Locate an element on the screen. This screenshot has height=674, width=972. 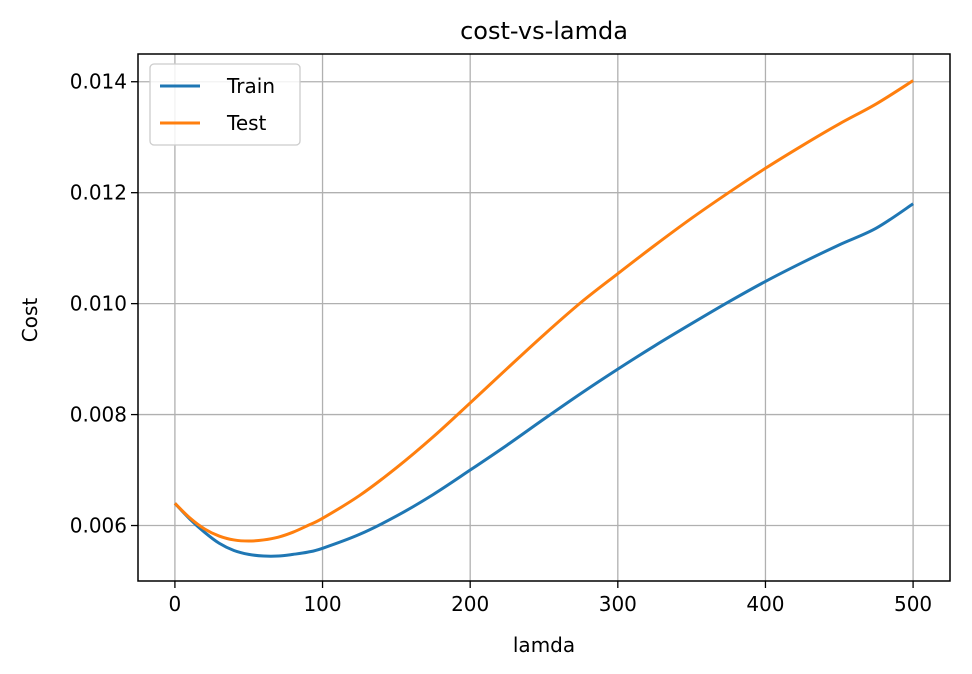
y-axis-label: Cost is located at coordinates (30, 320).